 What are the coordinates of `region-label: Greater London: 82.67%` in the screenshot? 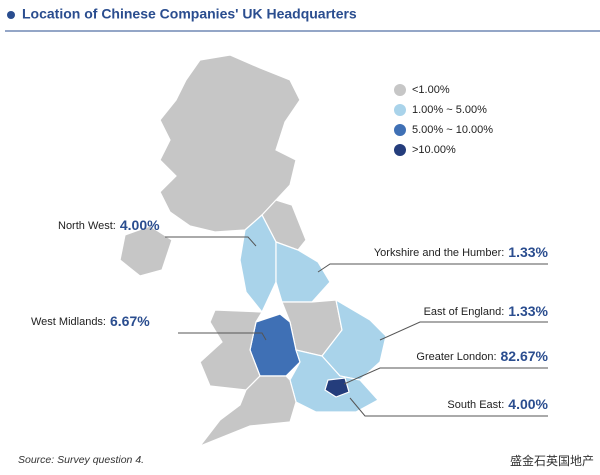 It's located at (482, 356).